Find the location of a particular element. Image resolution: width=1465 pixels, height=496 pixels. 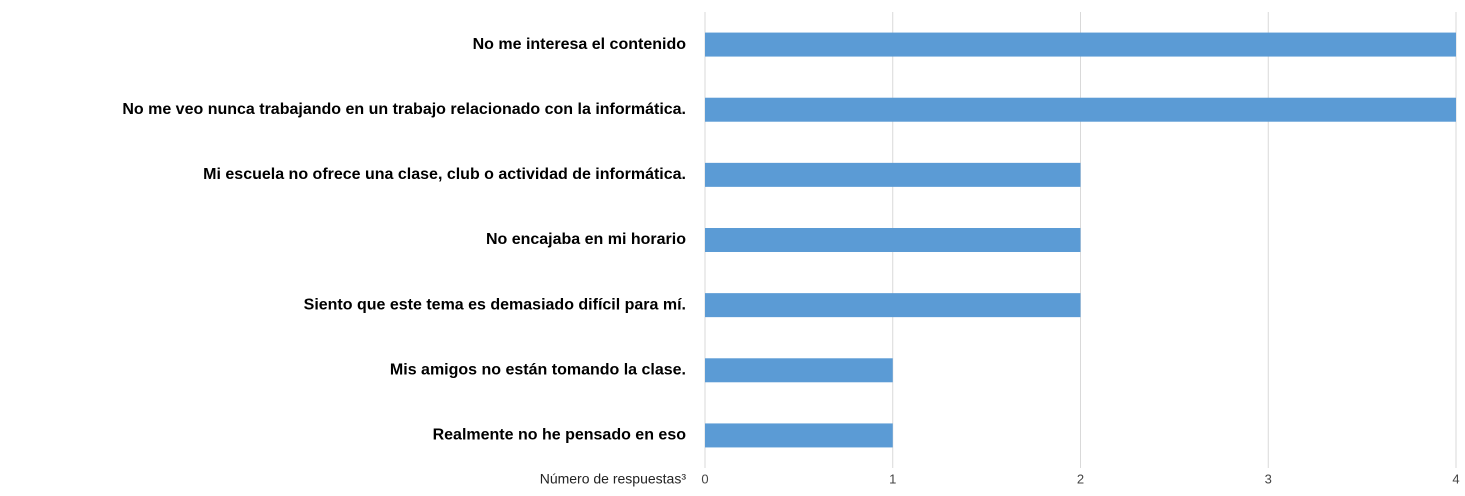

y-tick-label: No me interesa el contenido is located at coordinates (580, 44).